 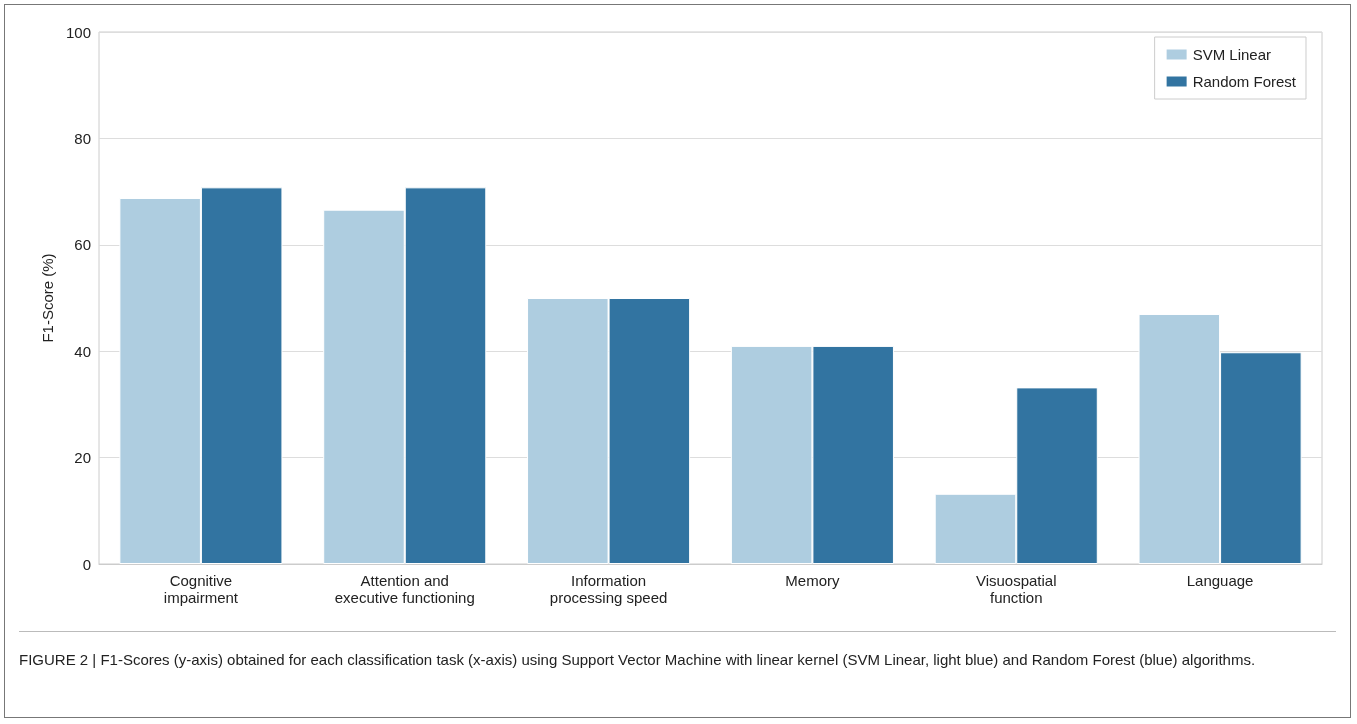 I want to click on y-tick-label: 40, so click(x=82, y=351).